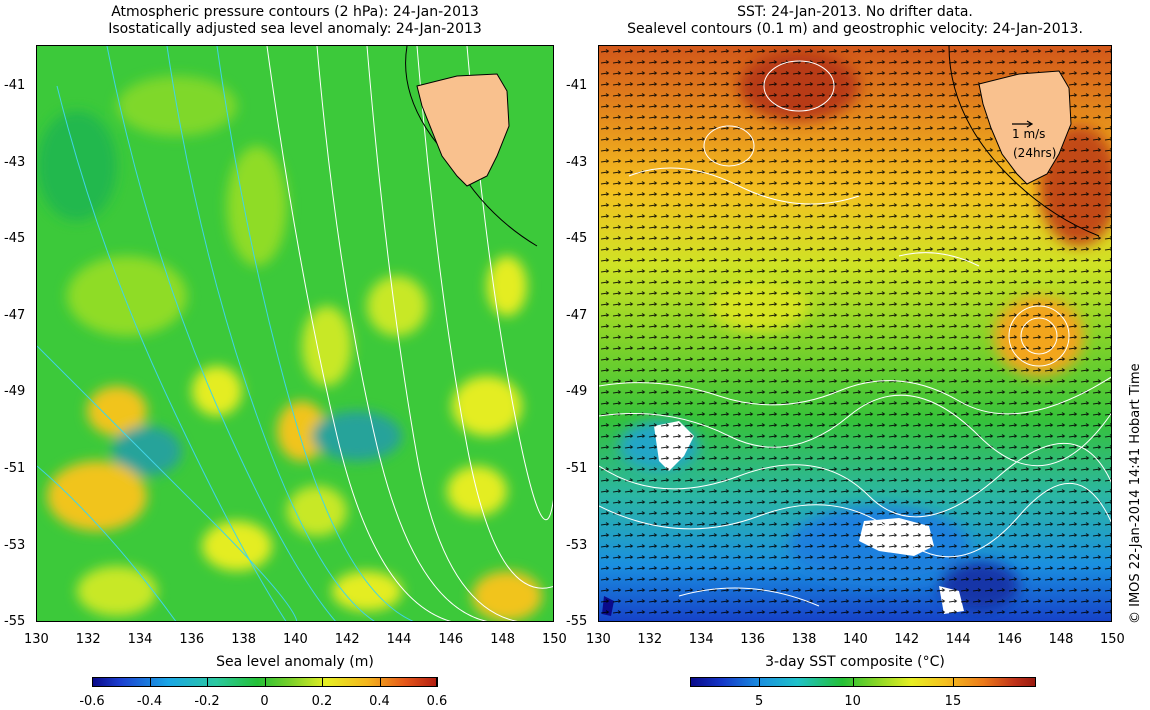 Image resolution: width=1150 pixels, height=710 pixels. Describe the element at coordinates (322, 701) in the screenshot. I see `colorbar-tick-label: 0.2` at that location.